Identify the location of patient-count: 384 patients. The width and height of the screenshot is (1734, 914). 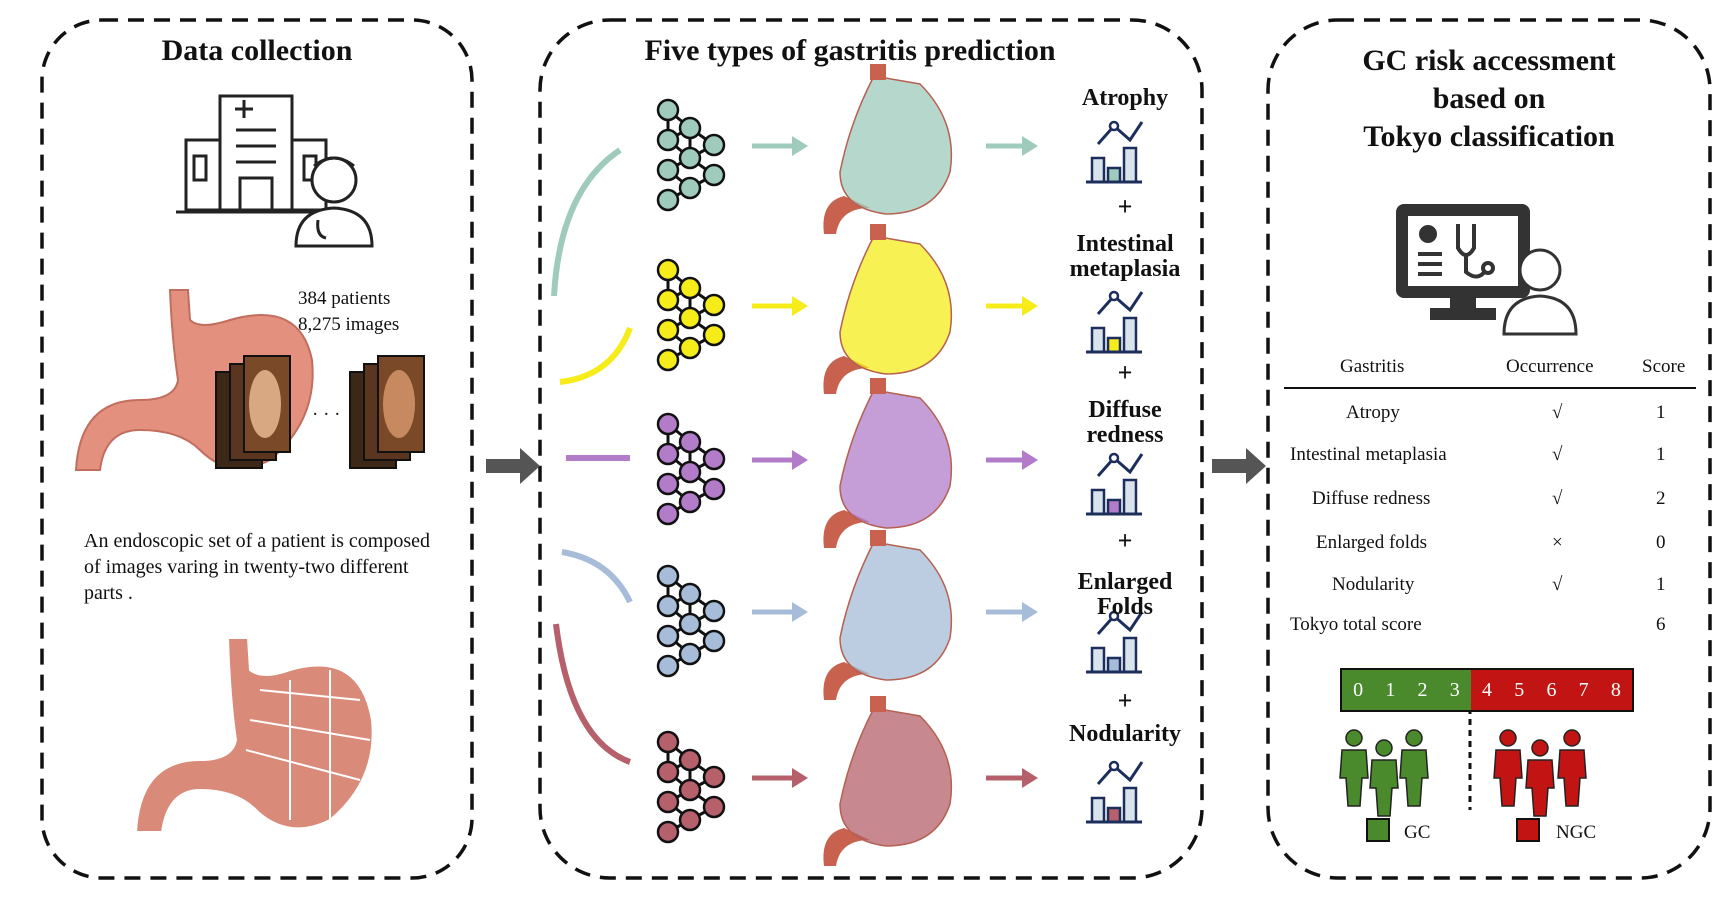
(344, 298).